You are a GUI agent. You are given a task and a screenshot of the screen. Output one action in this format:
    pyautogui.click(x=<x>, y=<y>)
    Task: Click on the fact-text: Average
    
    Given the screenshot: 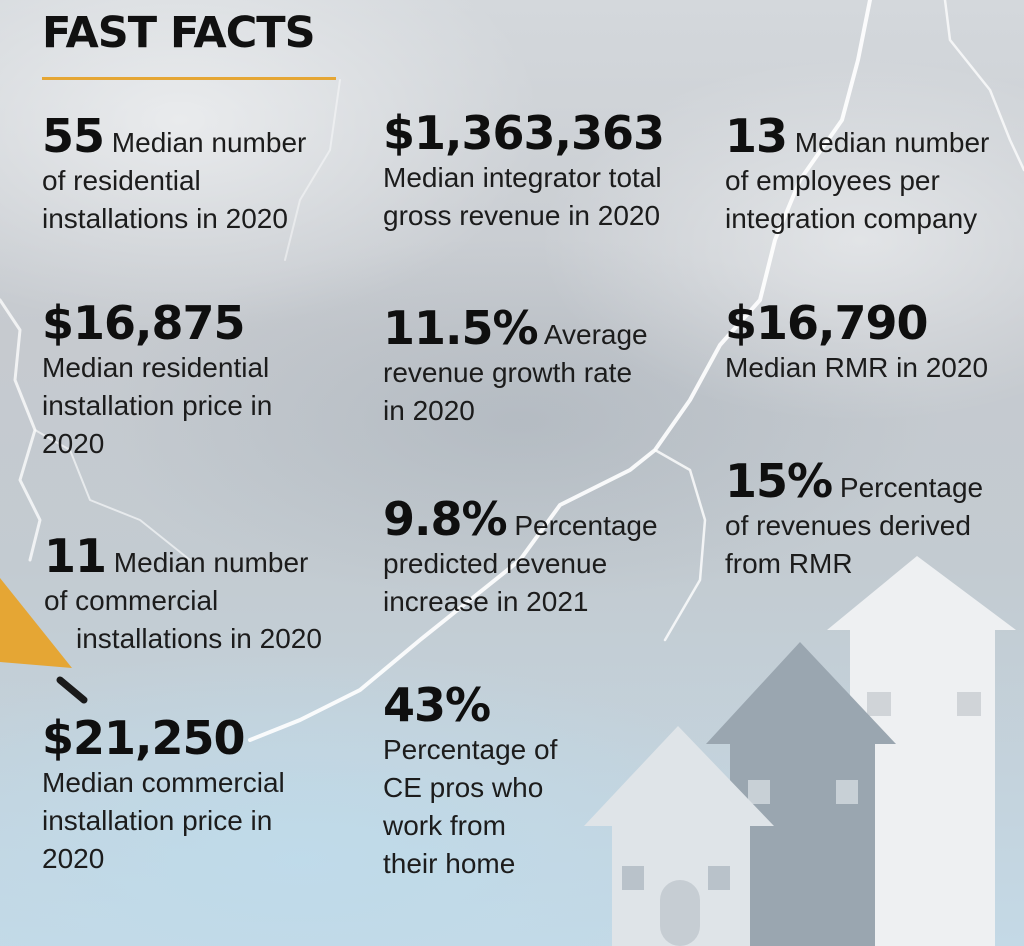 What is the action you would take?
    pyautogui.click(x=595, y=334)
    